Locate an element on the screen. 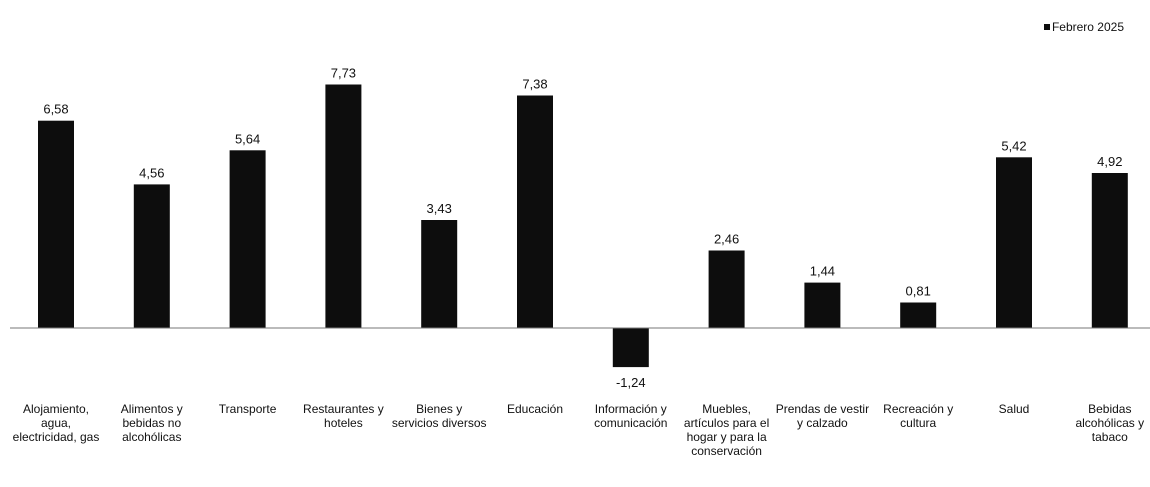  legend-label: Febrero 2025 is located at coordinates (1087, 27).